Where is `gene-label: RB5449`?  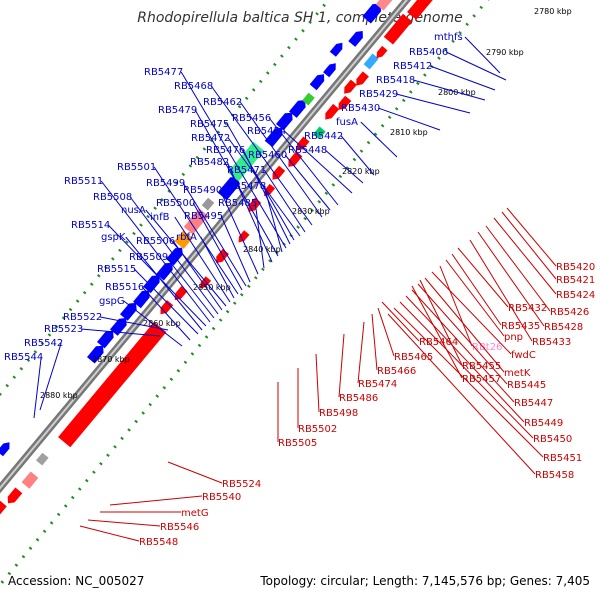 gene-label: RB5449 is located at coordinates (543, 423).